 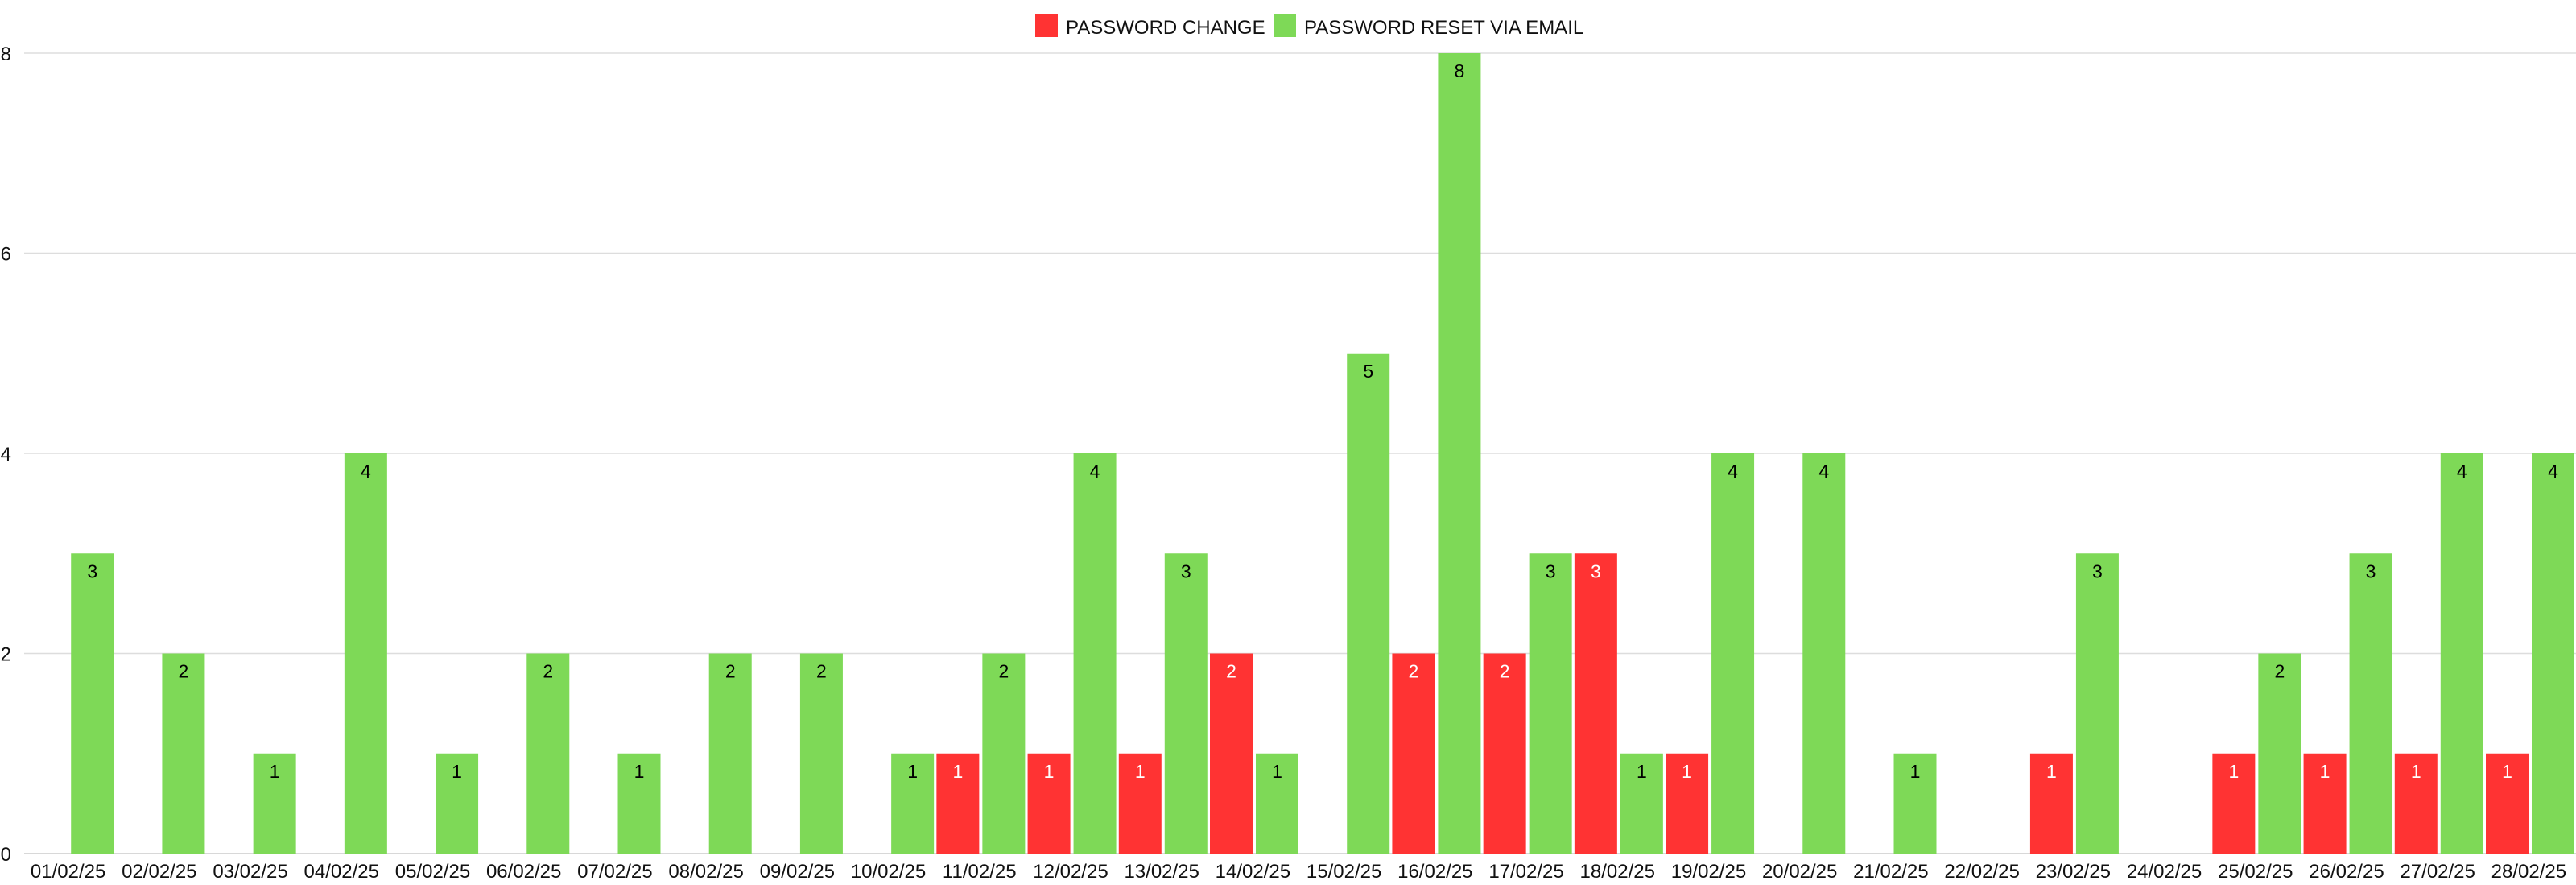 What do you see at coordinates (1890, 871) in the screenshot?
I see `x-tick-label: 21/02/25` at bounding box center [1890, 871].